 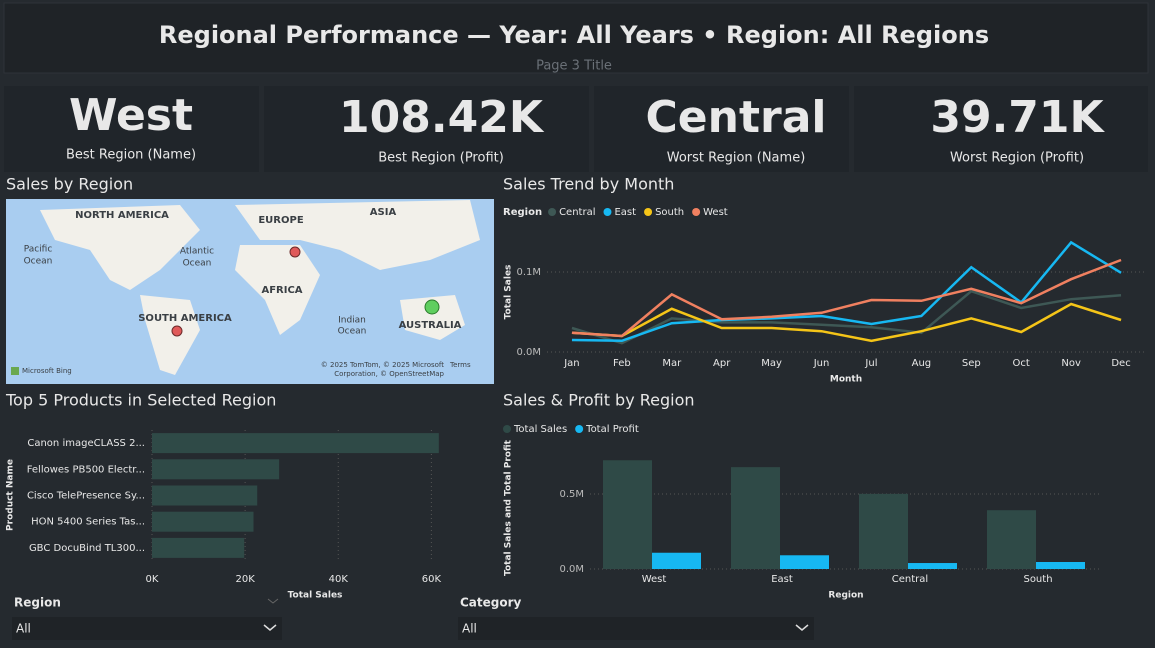 What do you see at coordinates (622, 363) in the screenshot?
I see `x-tick-label: Feb` at bounding box center [622, 363].